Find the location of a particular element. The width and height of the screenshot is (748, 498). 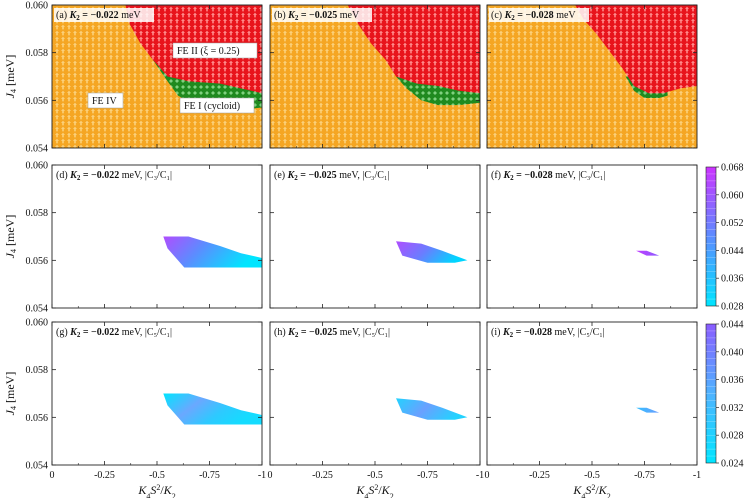

fe2-label: FE II (ξ = 0.25) is located at coordinates (208, 51).